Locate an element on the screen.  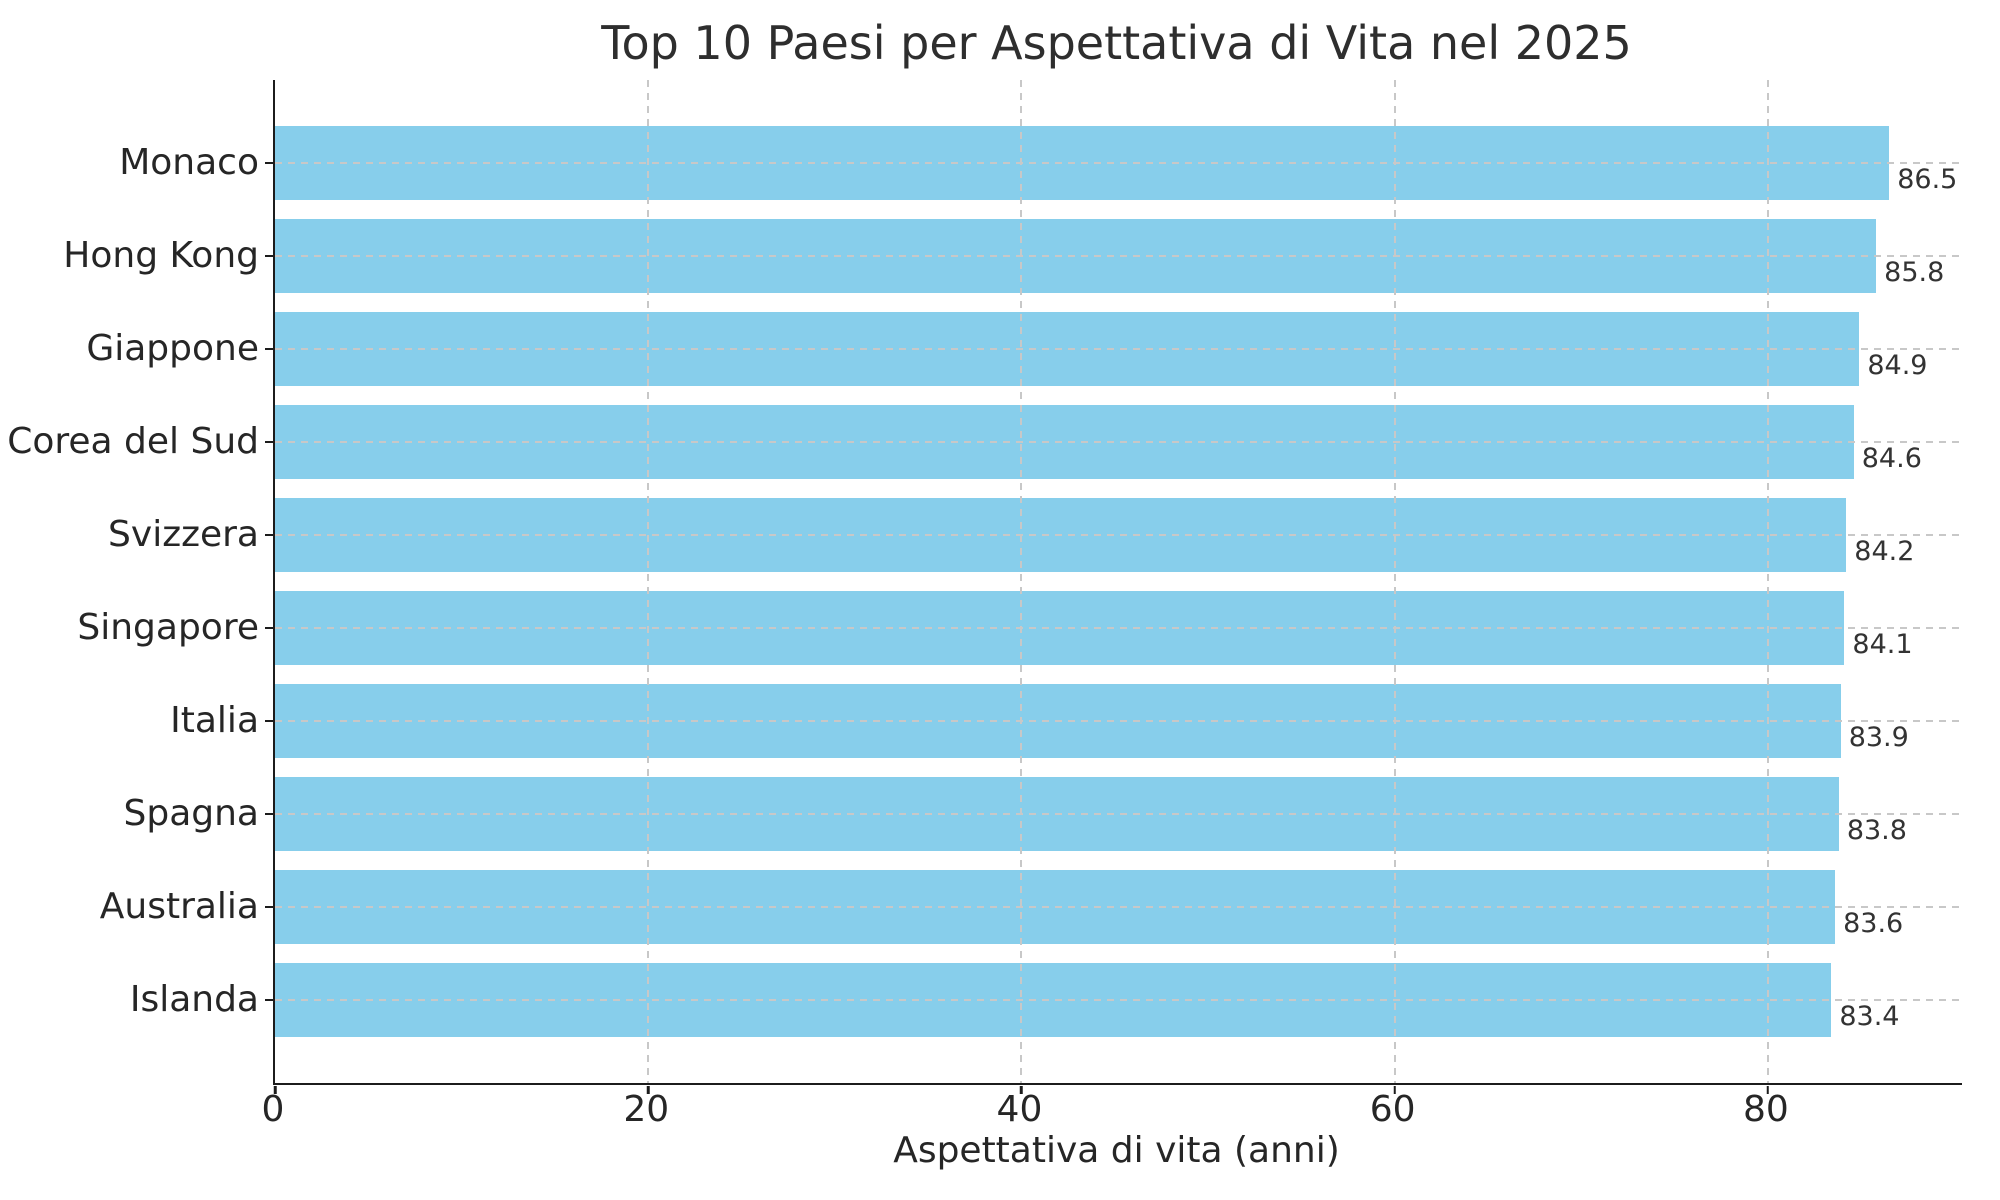
y-tick-label-islanda: Islanda is located at coordinates (194, 1000).